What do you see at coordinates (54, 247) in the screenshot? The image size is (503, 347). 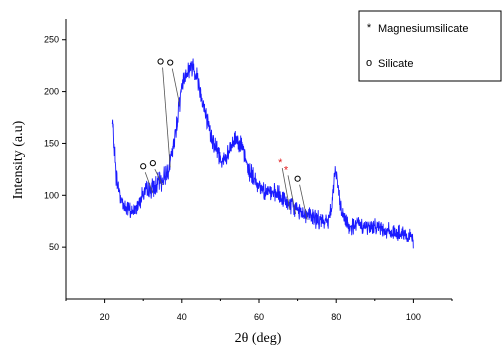 I see `y-tick-label: 50` at bounding box center [54, 247].